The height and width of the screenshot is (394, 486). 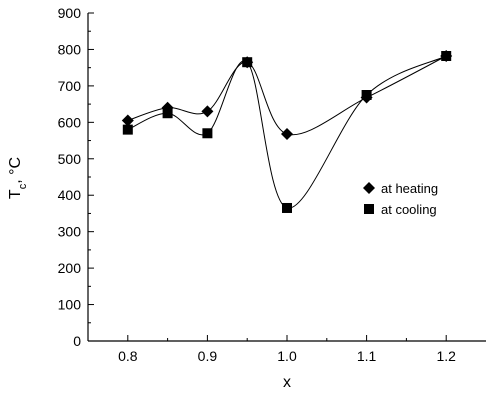 I want to click on y-tick-label: 700, so click(x=70, y=86).